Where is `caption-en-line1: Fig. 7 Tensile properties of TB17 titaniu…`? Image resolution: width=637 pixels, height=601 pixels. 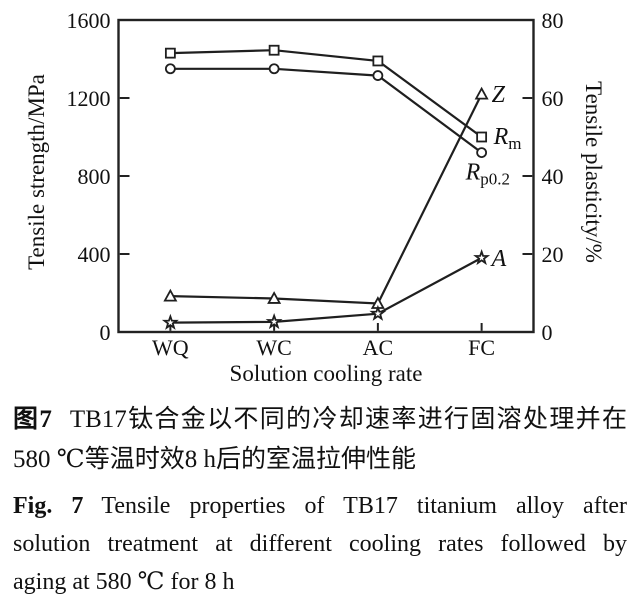
caption-en-line1: Fig. 7 Tensile properties of TB17 titaniu… is located at coordinates (320, 506).